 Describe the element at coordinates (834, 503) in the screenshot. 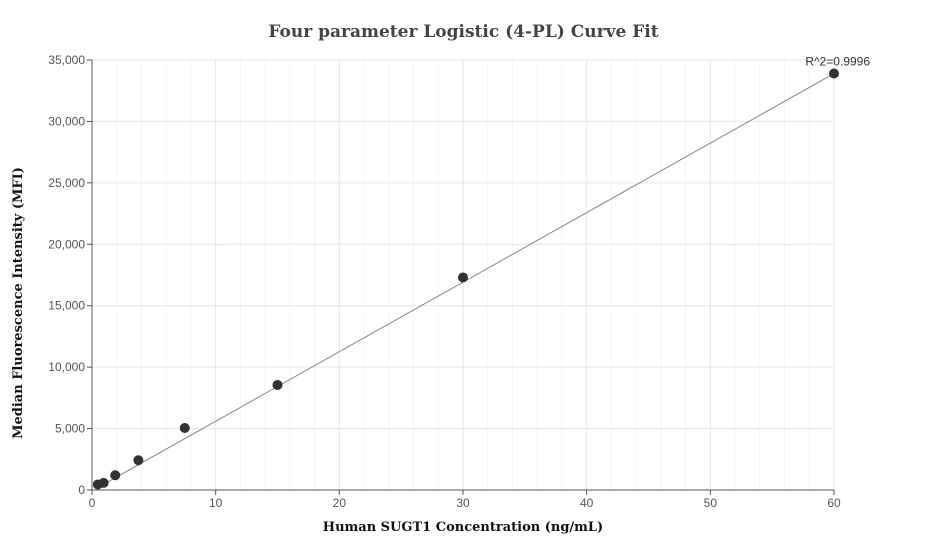

I see `x-tick-label: 60` at that location.